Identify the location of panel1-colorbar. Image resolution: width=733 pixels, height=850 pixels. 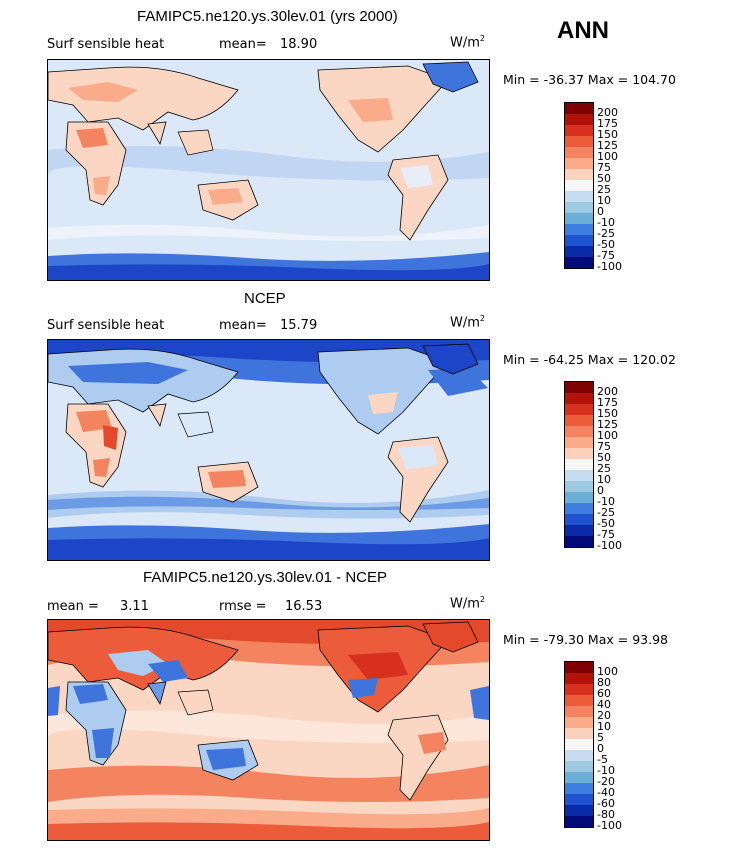
(579, 185).